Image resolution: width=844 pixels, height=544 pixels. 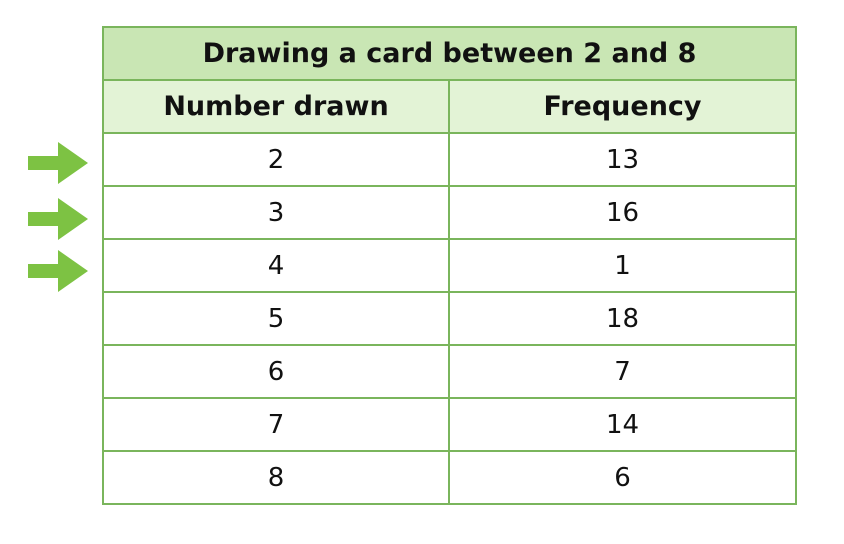 I want to click on table-row: 7 14, so click(x=450, y=424).